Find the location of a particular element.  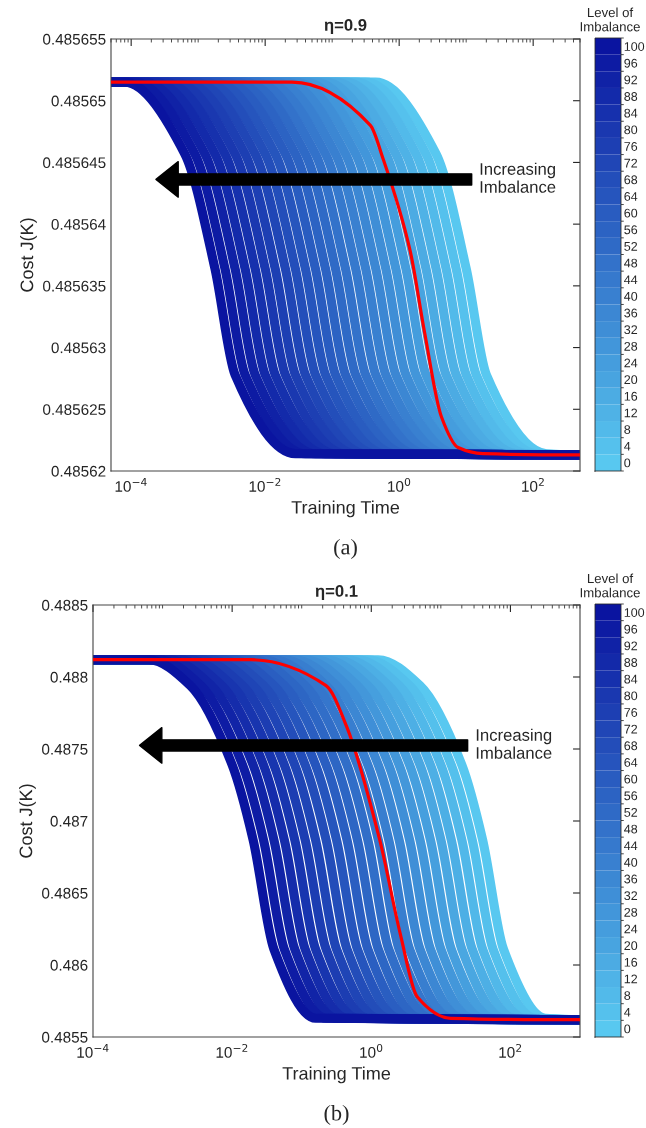

y-tick-label: 0.485645 is located at coordinates (74, 163).